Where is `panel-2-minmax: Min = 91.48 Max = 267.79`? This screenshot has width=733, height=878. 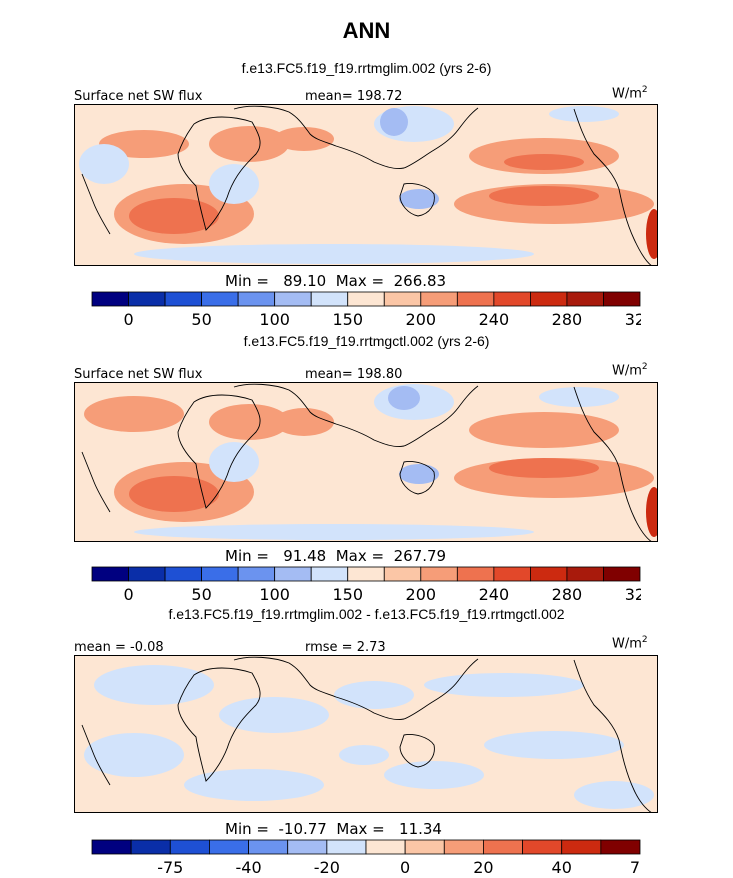
panel-2-minmax: Min = 91.48 Max = 267.79 is located at coordinates (336, 556).